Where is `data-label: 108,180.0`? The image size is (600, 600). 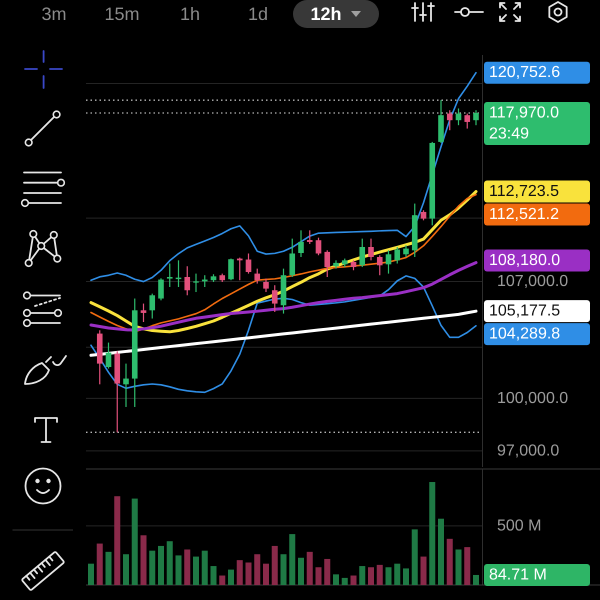
data-label: 108,180.0 is located at coordinates (524, 261).